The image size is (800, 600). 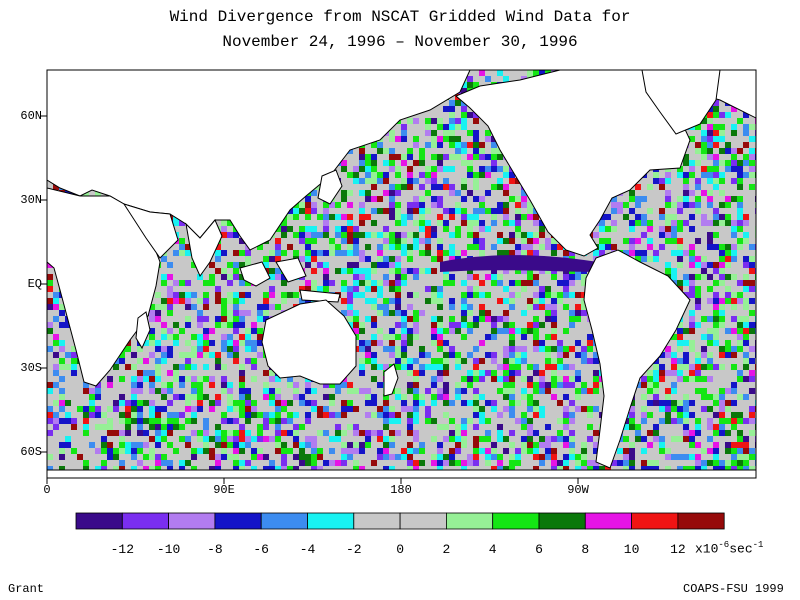 I want to click on colorbar, so click(x=400, y=521).